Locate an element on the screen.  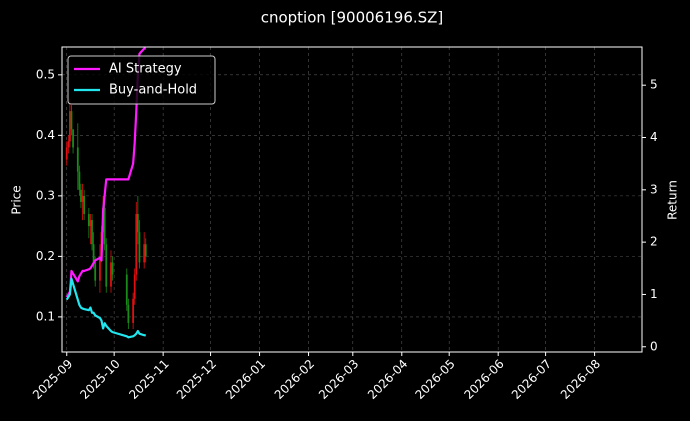
y2-tick-label: 0 is located at coordinates (654, 346).